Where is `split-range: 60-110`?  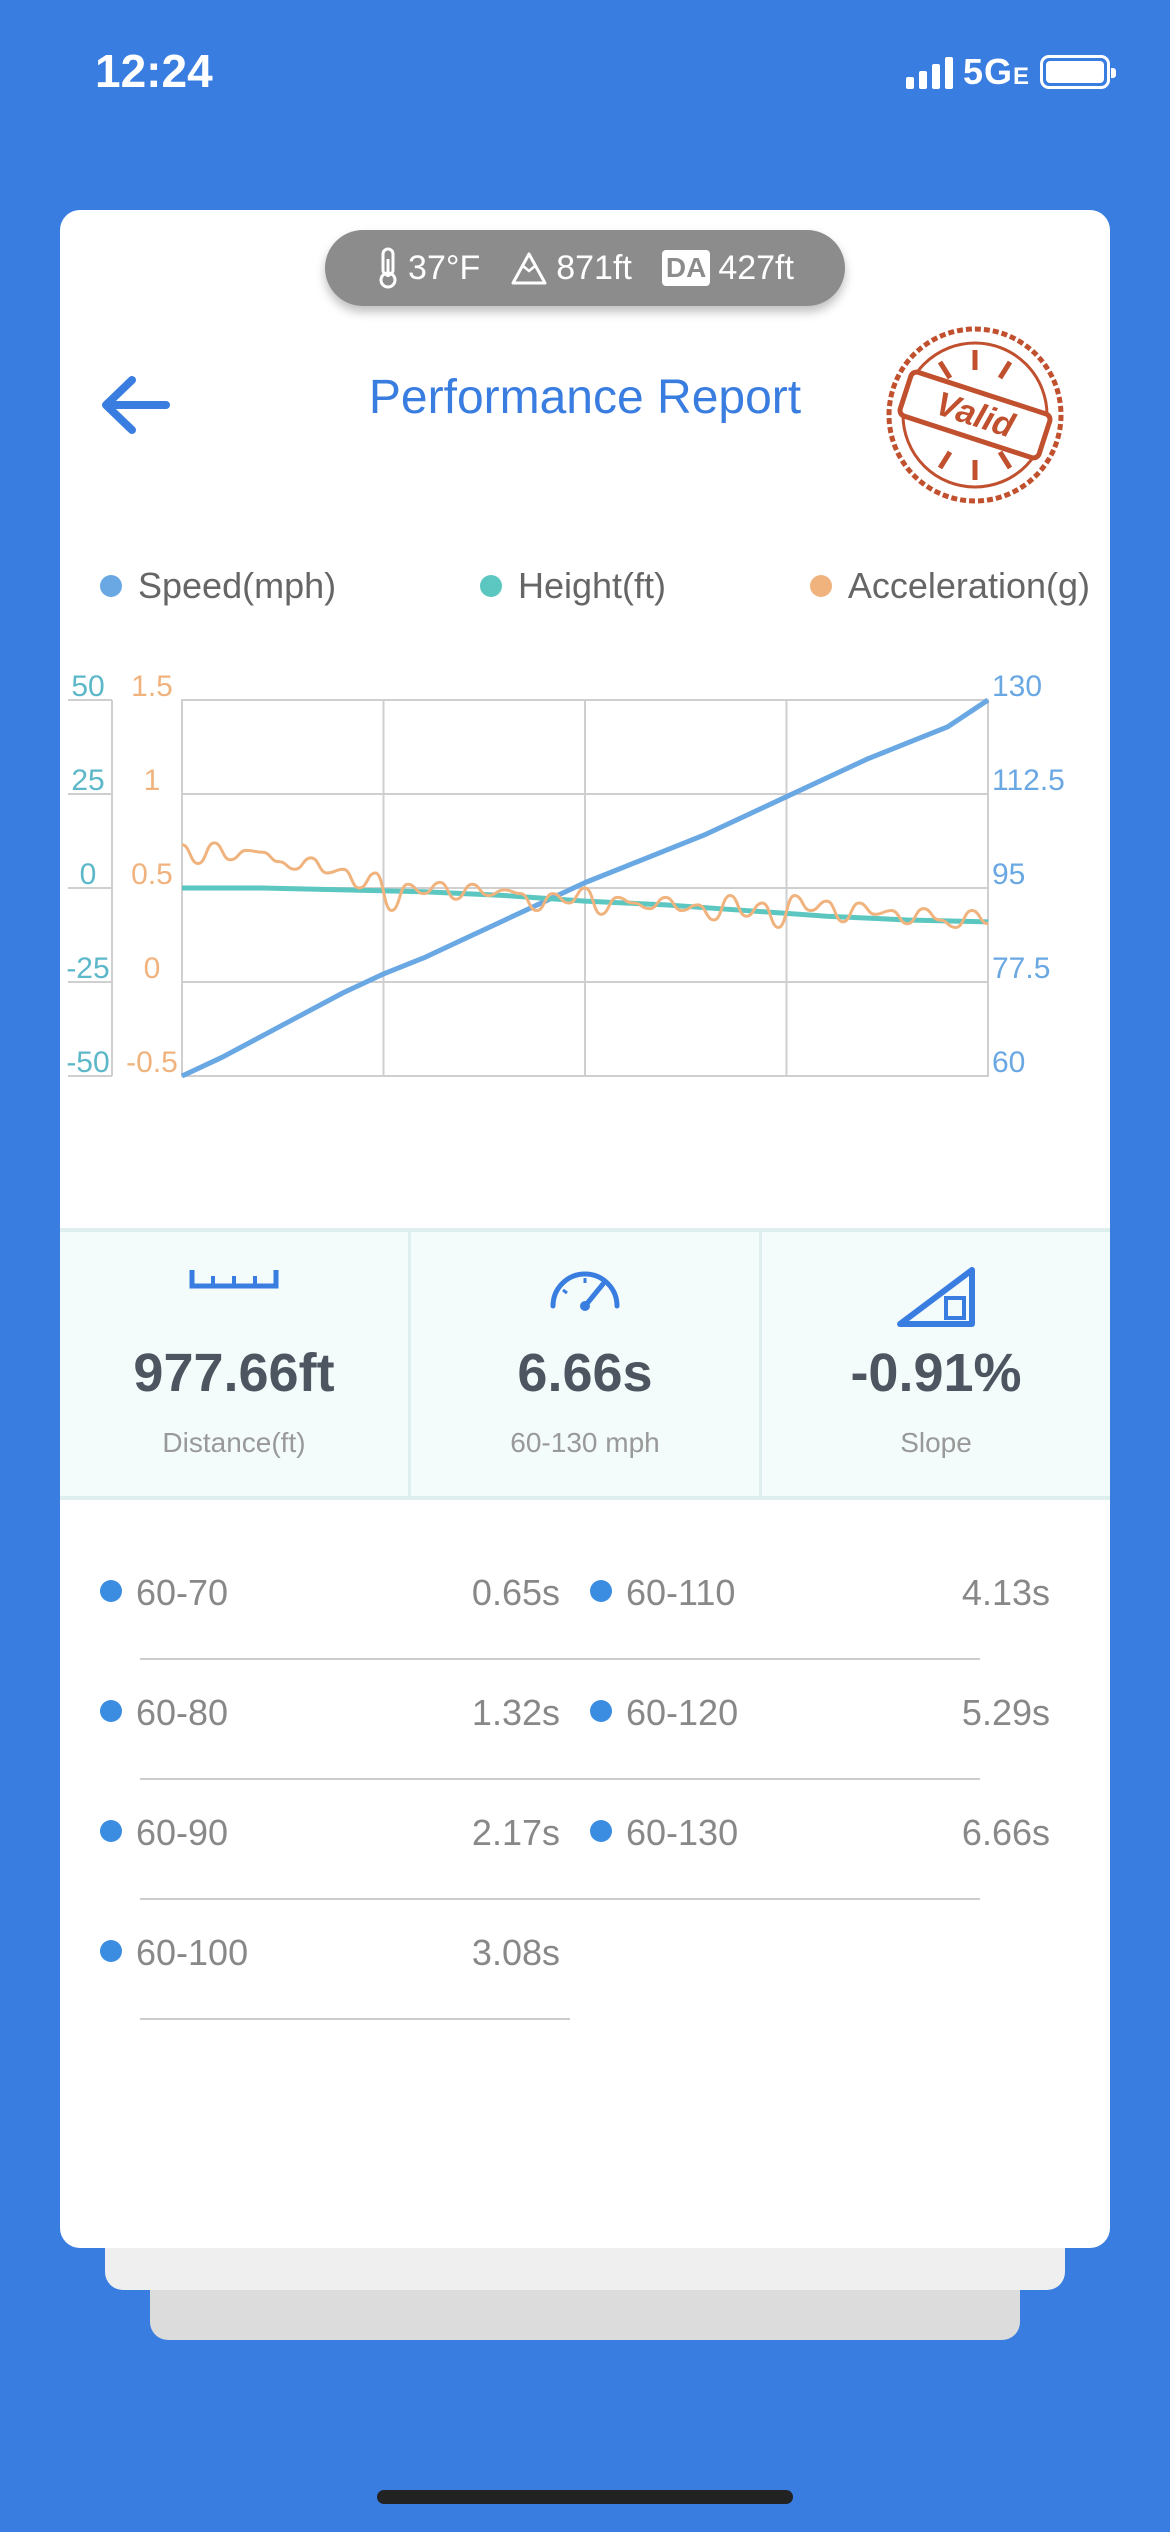
split-range: 60-110 is located at coordinates (681, 1592).